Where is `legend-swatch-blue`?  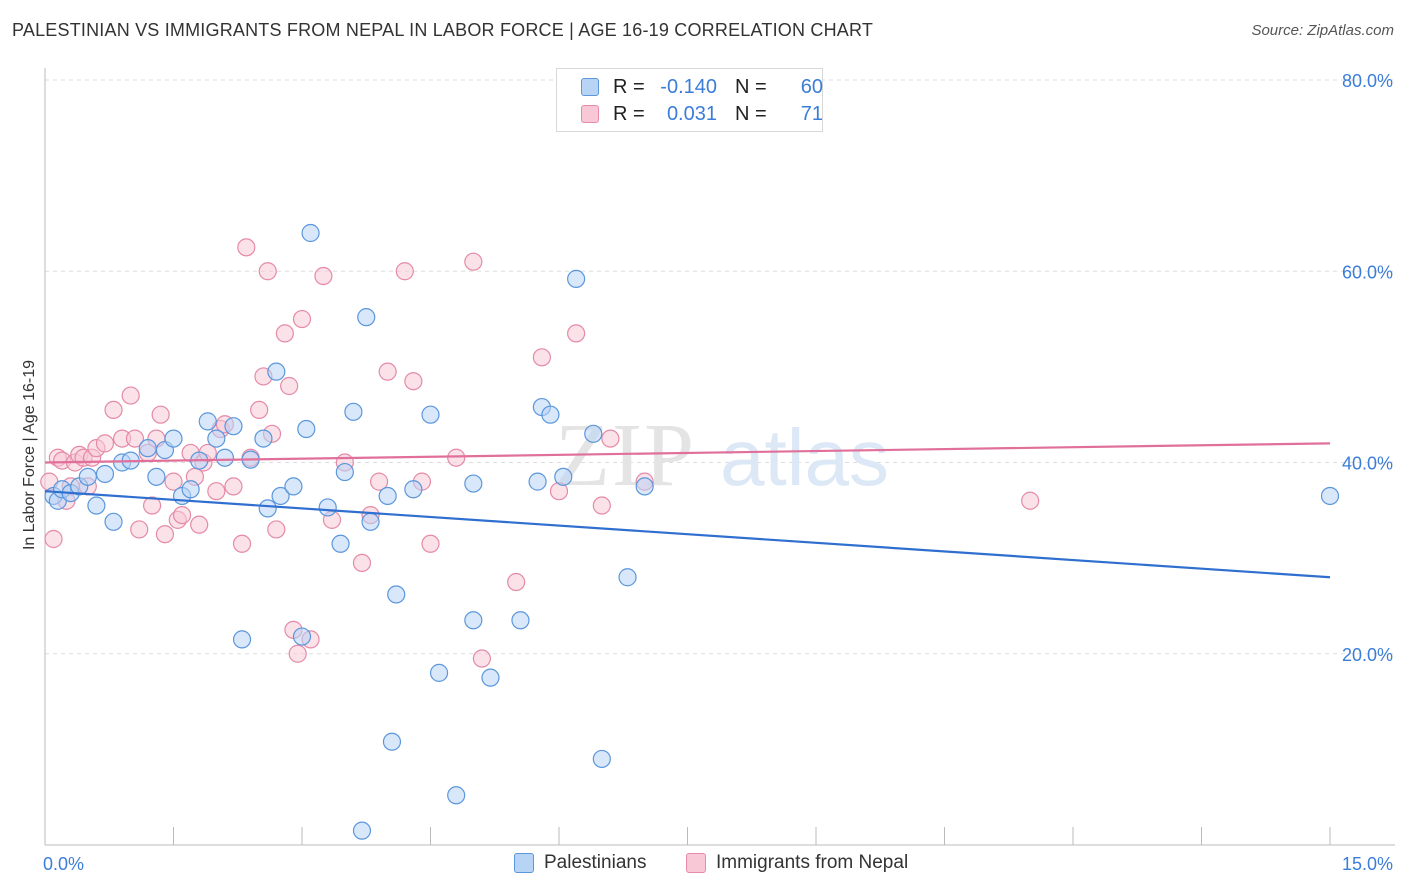
legend-swatch-blue is located at coordinates (524, 863).